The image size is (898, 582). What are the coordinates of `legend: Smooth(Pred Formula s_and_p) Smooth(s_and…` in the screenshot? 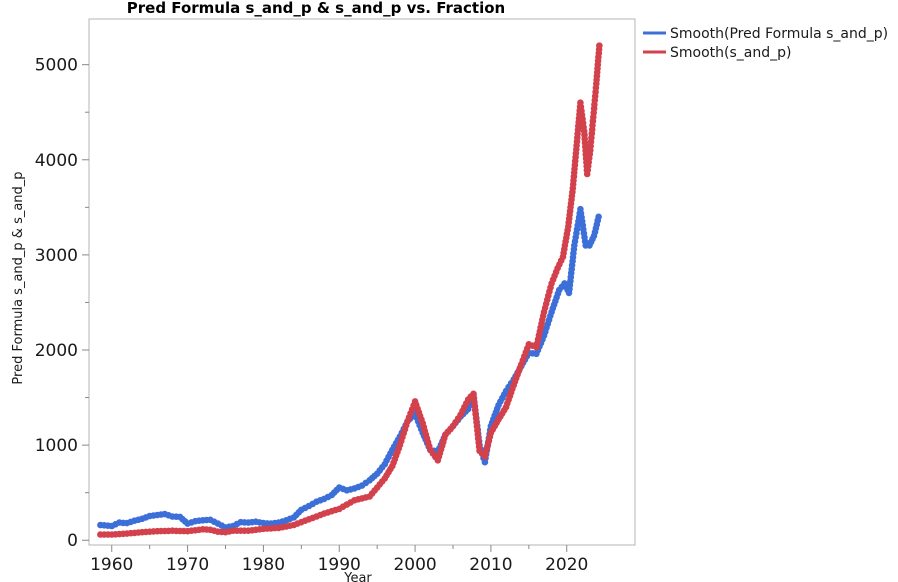 It's located at (765, 43).